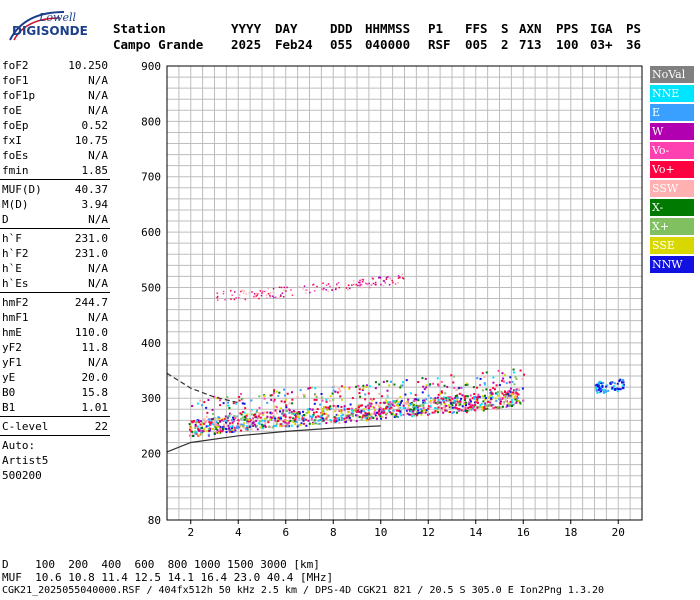 This screenshot has width=700, height=600. I want to click on x-tick-label: 4, so click(238, 532).